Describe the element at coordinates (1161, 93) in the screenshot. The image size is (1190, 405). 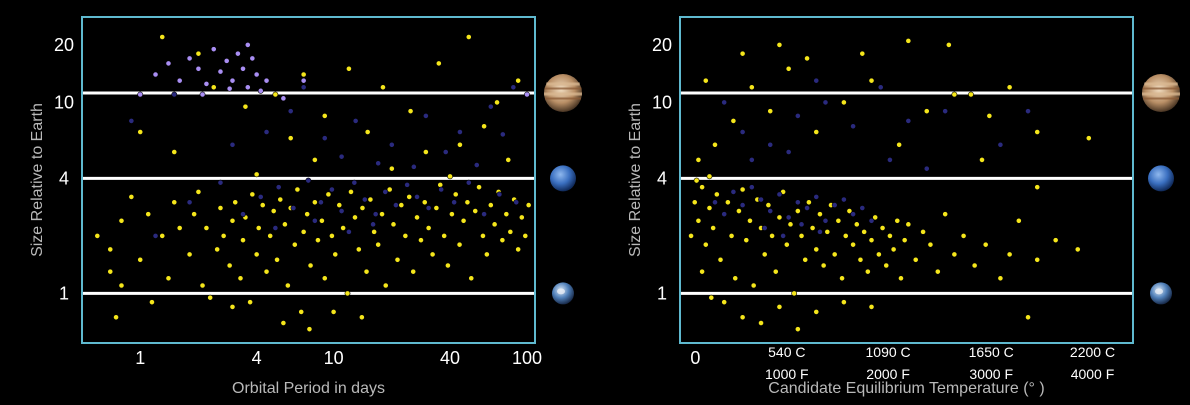
I see `jupiter-icon` at that location.